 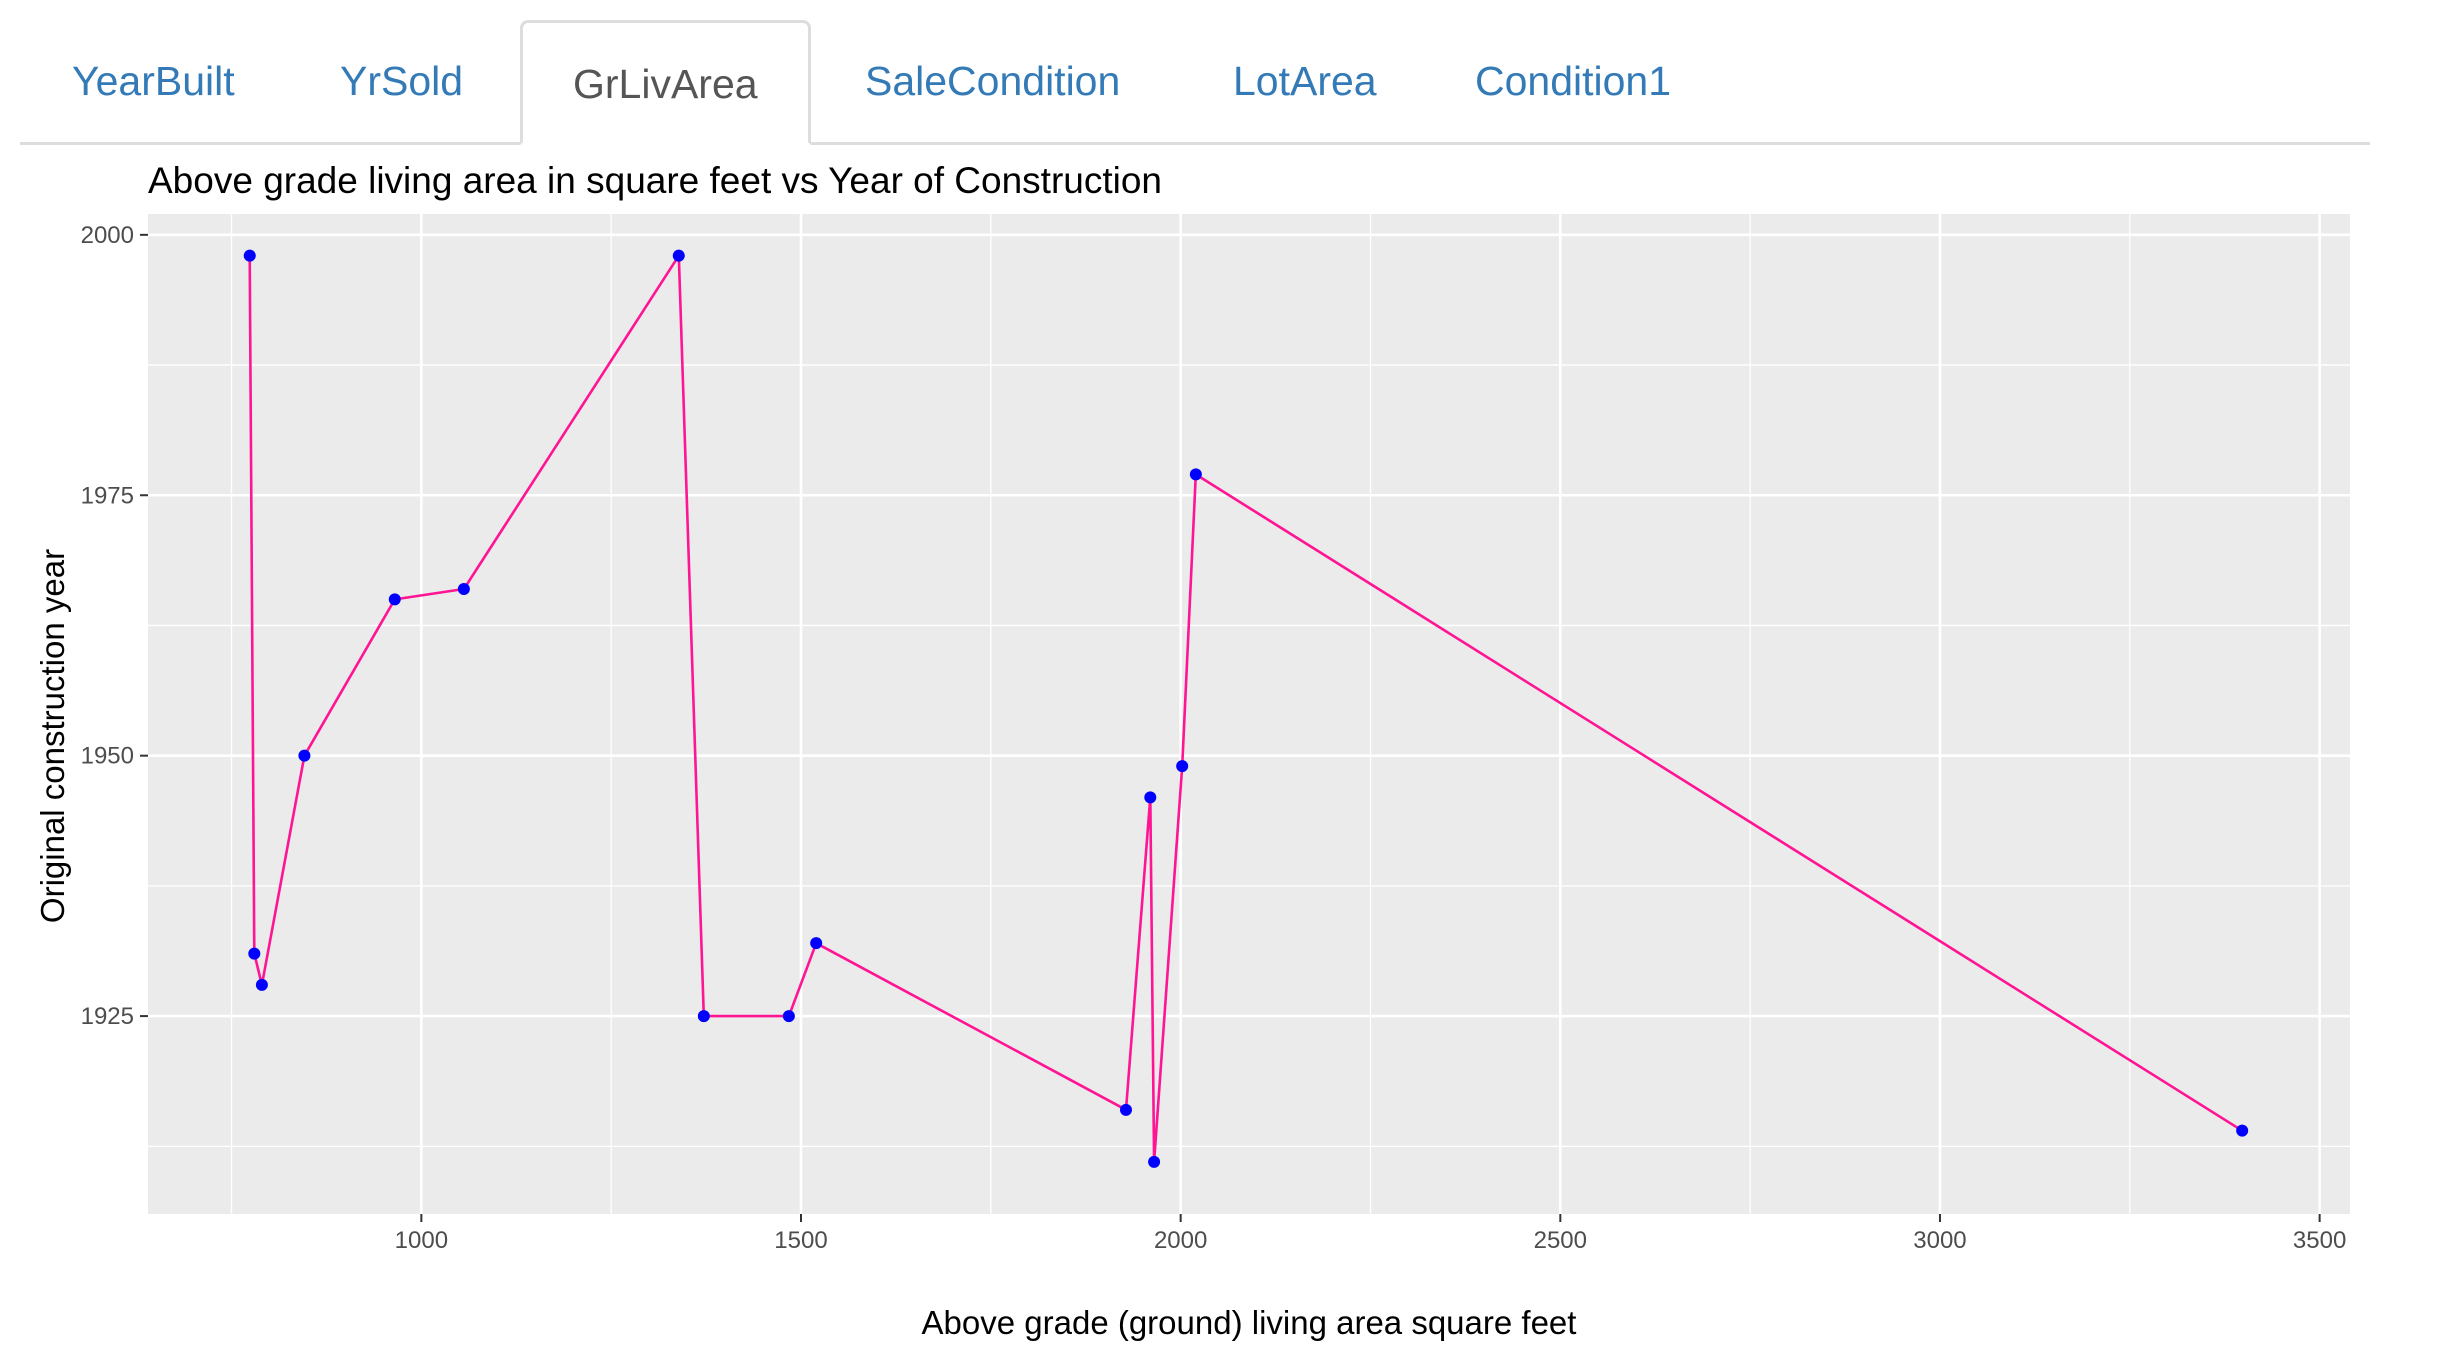 I want to click on tab-salecondition: SaleCondition, so click(x=992, y=81).